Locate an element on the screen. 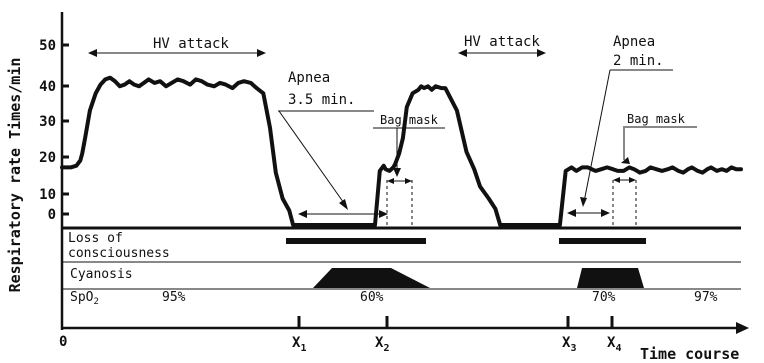 This screenshot has height=363, width=764. spo2-value-3: 70% is located at coordinates (604, 297).